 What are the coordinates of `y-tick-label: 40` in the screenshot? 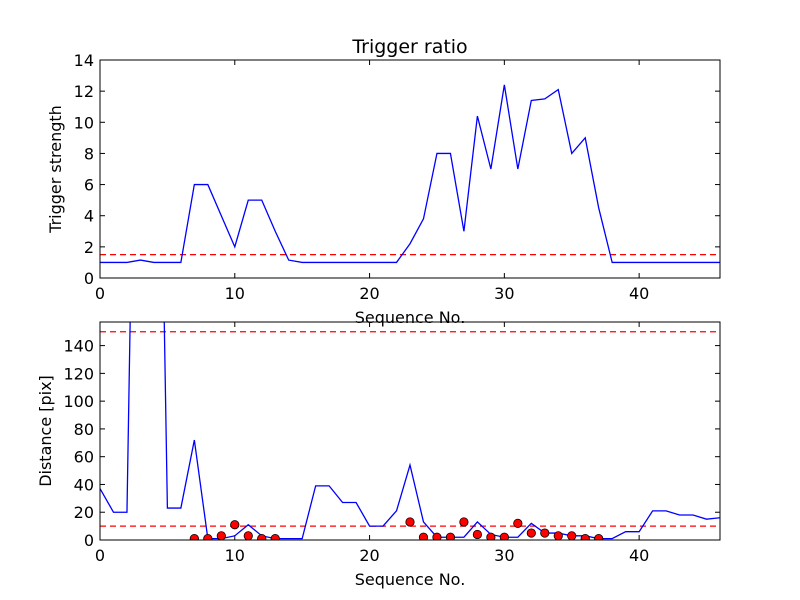 It's located at (84, 484).